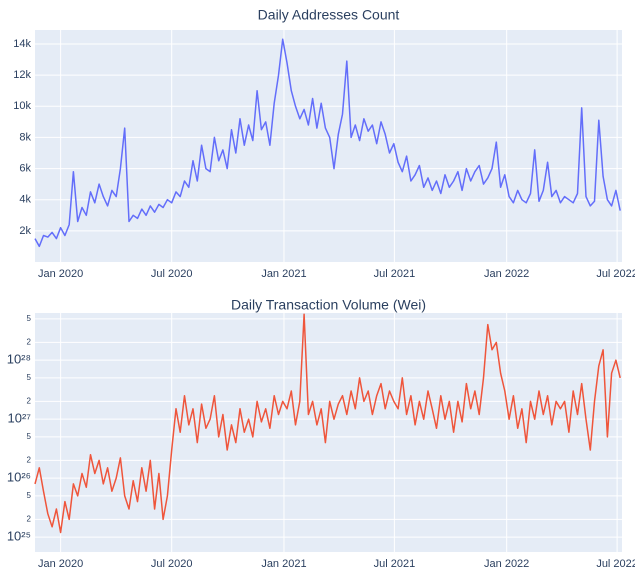  I want to click on y-tick-label: 12k, so click(22, 75).